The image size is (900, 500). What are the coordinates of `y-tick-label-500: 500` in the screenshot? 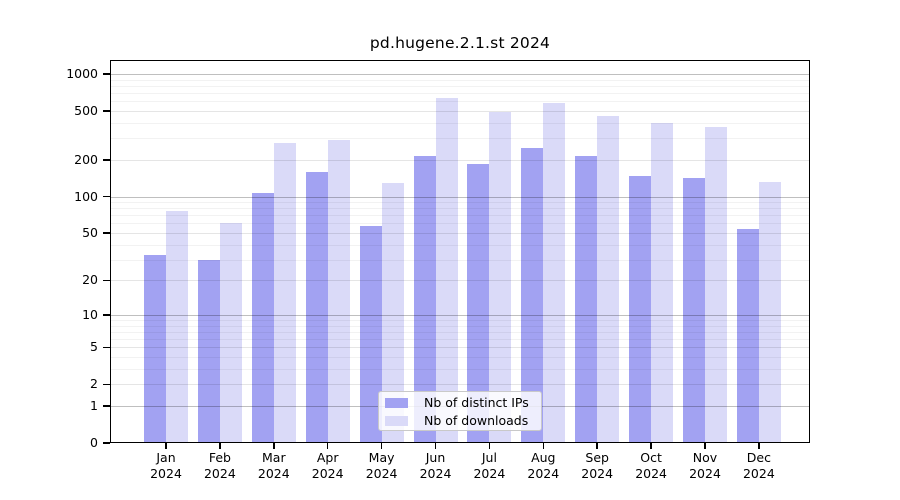 It's located at (86, 110).